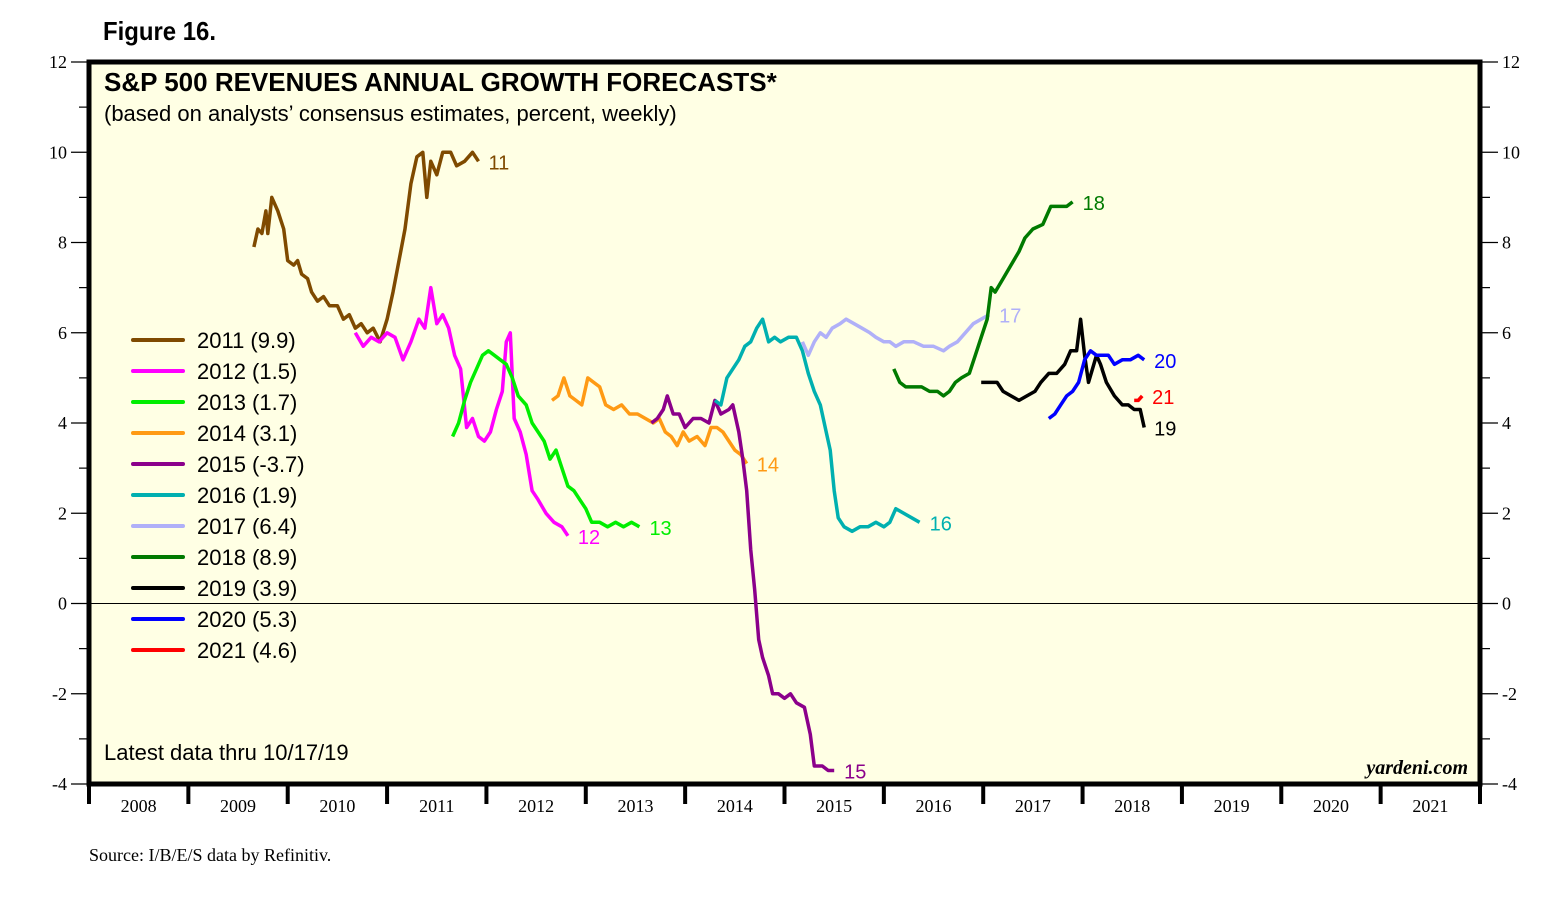  What do you see at coordinates (1165, 430) in the screenshot?
I see `series-end-label: 19` at bounding box center [1165, 430].